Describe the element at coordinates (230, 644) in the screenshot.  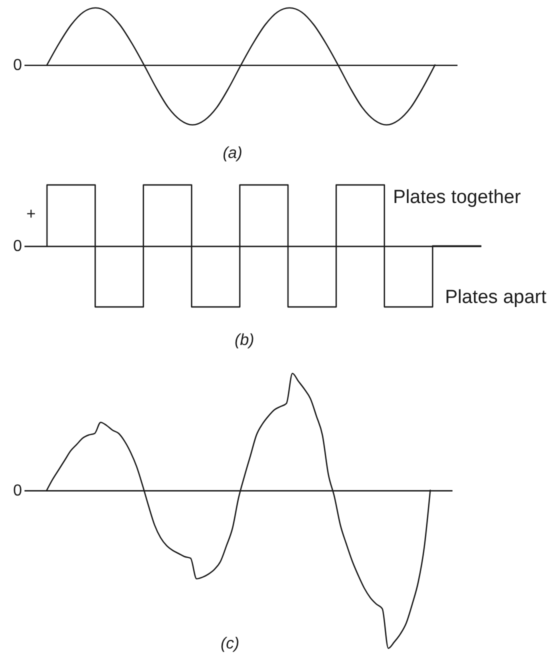
I see `text: (c)` at that location.